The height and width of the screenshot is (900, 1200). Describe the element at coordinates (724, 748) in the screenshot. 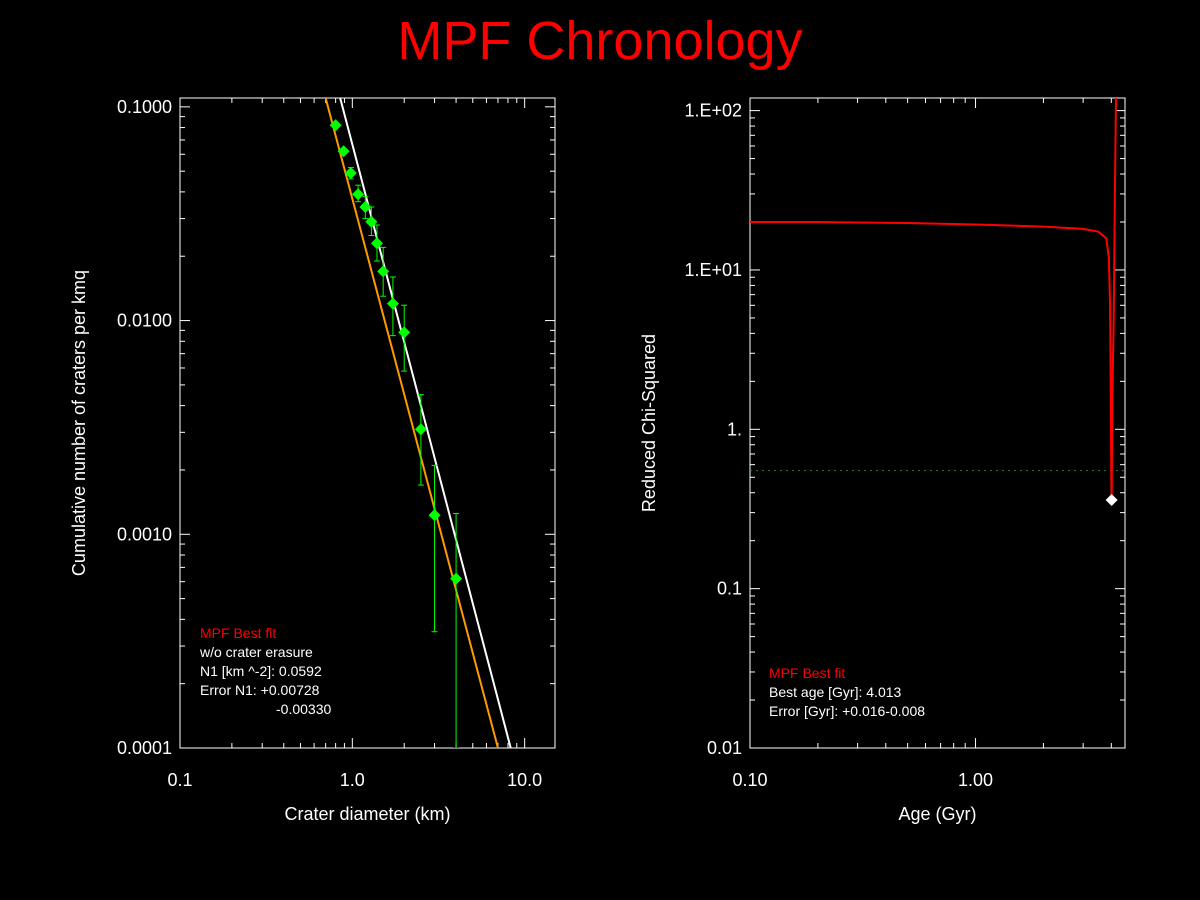

I see `y-tick-label: 0.01` at that location.